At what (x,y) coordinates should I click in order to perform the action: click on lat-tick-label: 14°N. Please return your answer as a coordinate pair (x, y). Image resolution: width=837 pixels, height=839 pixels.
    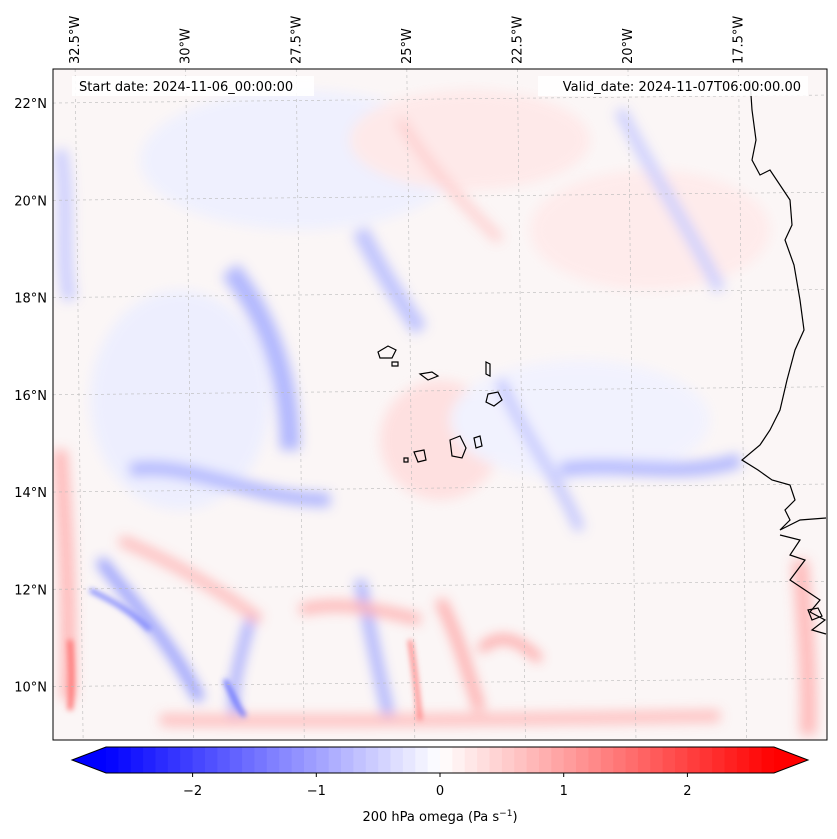
    Looking at the image, I should click on (30, 493).